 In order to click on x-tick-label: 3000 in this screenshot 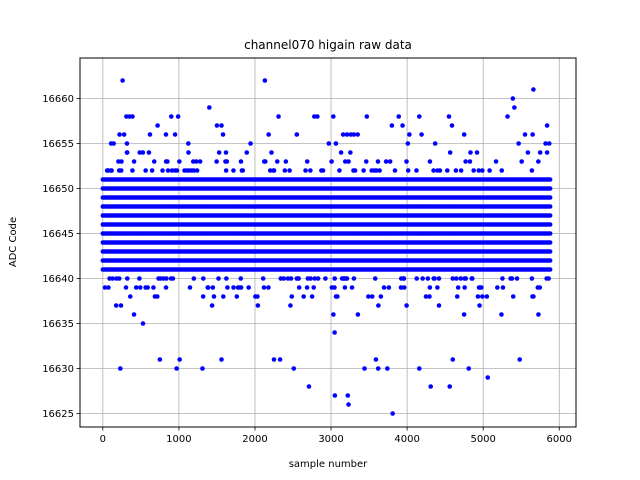, I will do `click(330, 439)`.